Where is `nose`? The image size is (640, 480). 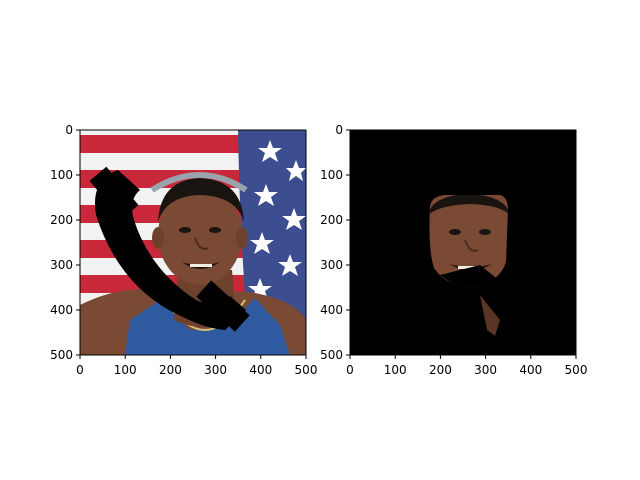
nose is located at coordinates (201, 243).